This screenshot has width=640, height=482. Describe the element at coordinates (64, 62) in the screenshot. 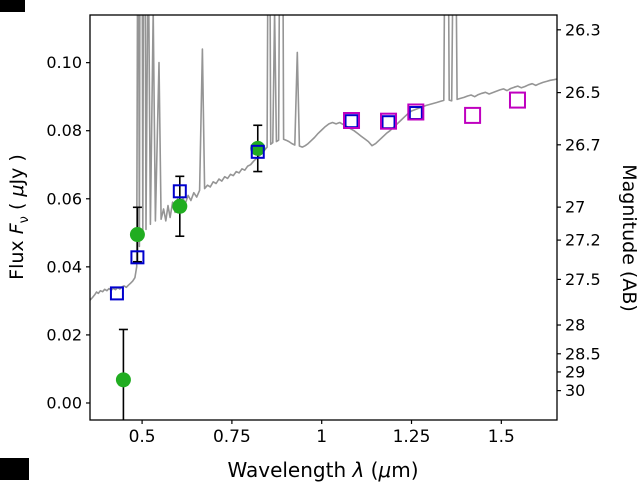

I see `y-tick-label: 0.10` at that location.